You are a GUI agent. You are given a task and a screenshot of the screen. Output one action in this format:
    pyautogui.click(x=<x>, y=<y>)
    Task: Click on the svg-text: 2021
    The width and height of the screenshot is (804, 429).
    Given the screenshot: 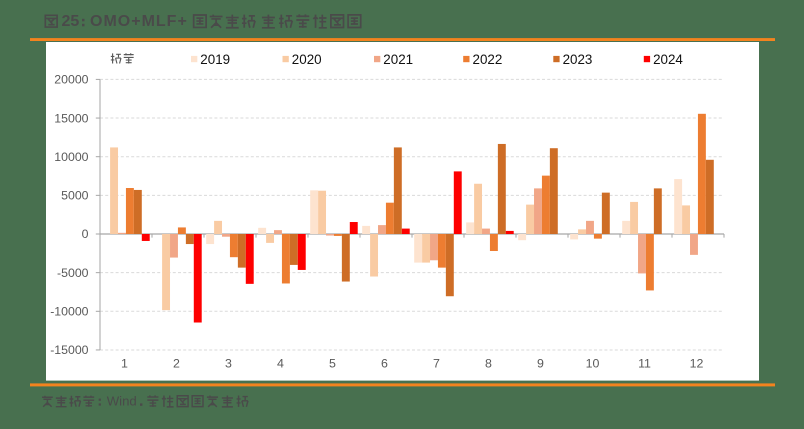 What is the action you would take?
    pyautogui.click(x=398, y=59)
    